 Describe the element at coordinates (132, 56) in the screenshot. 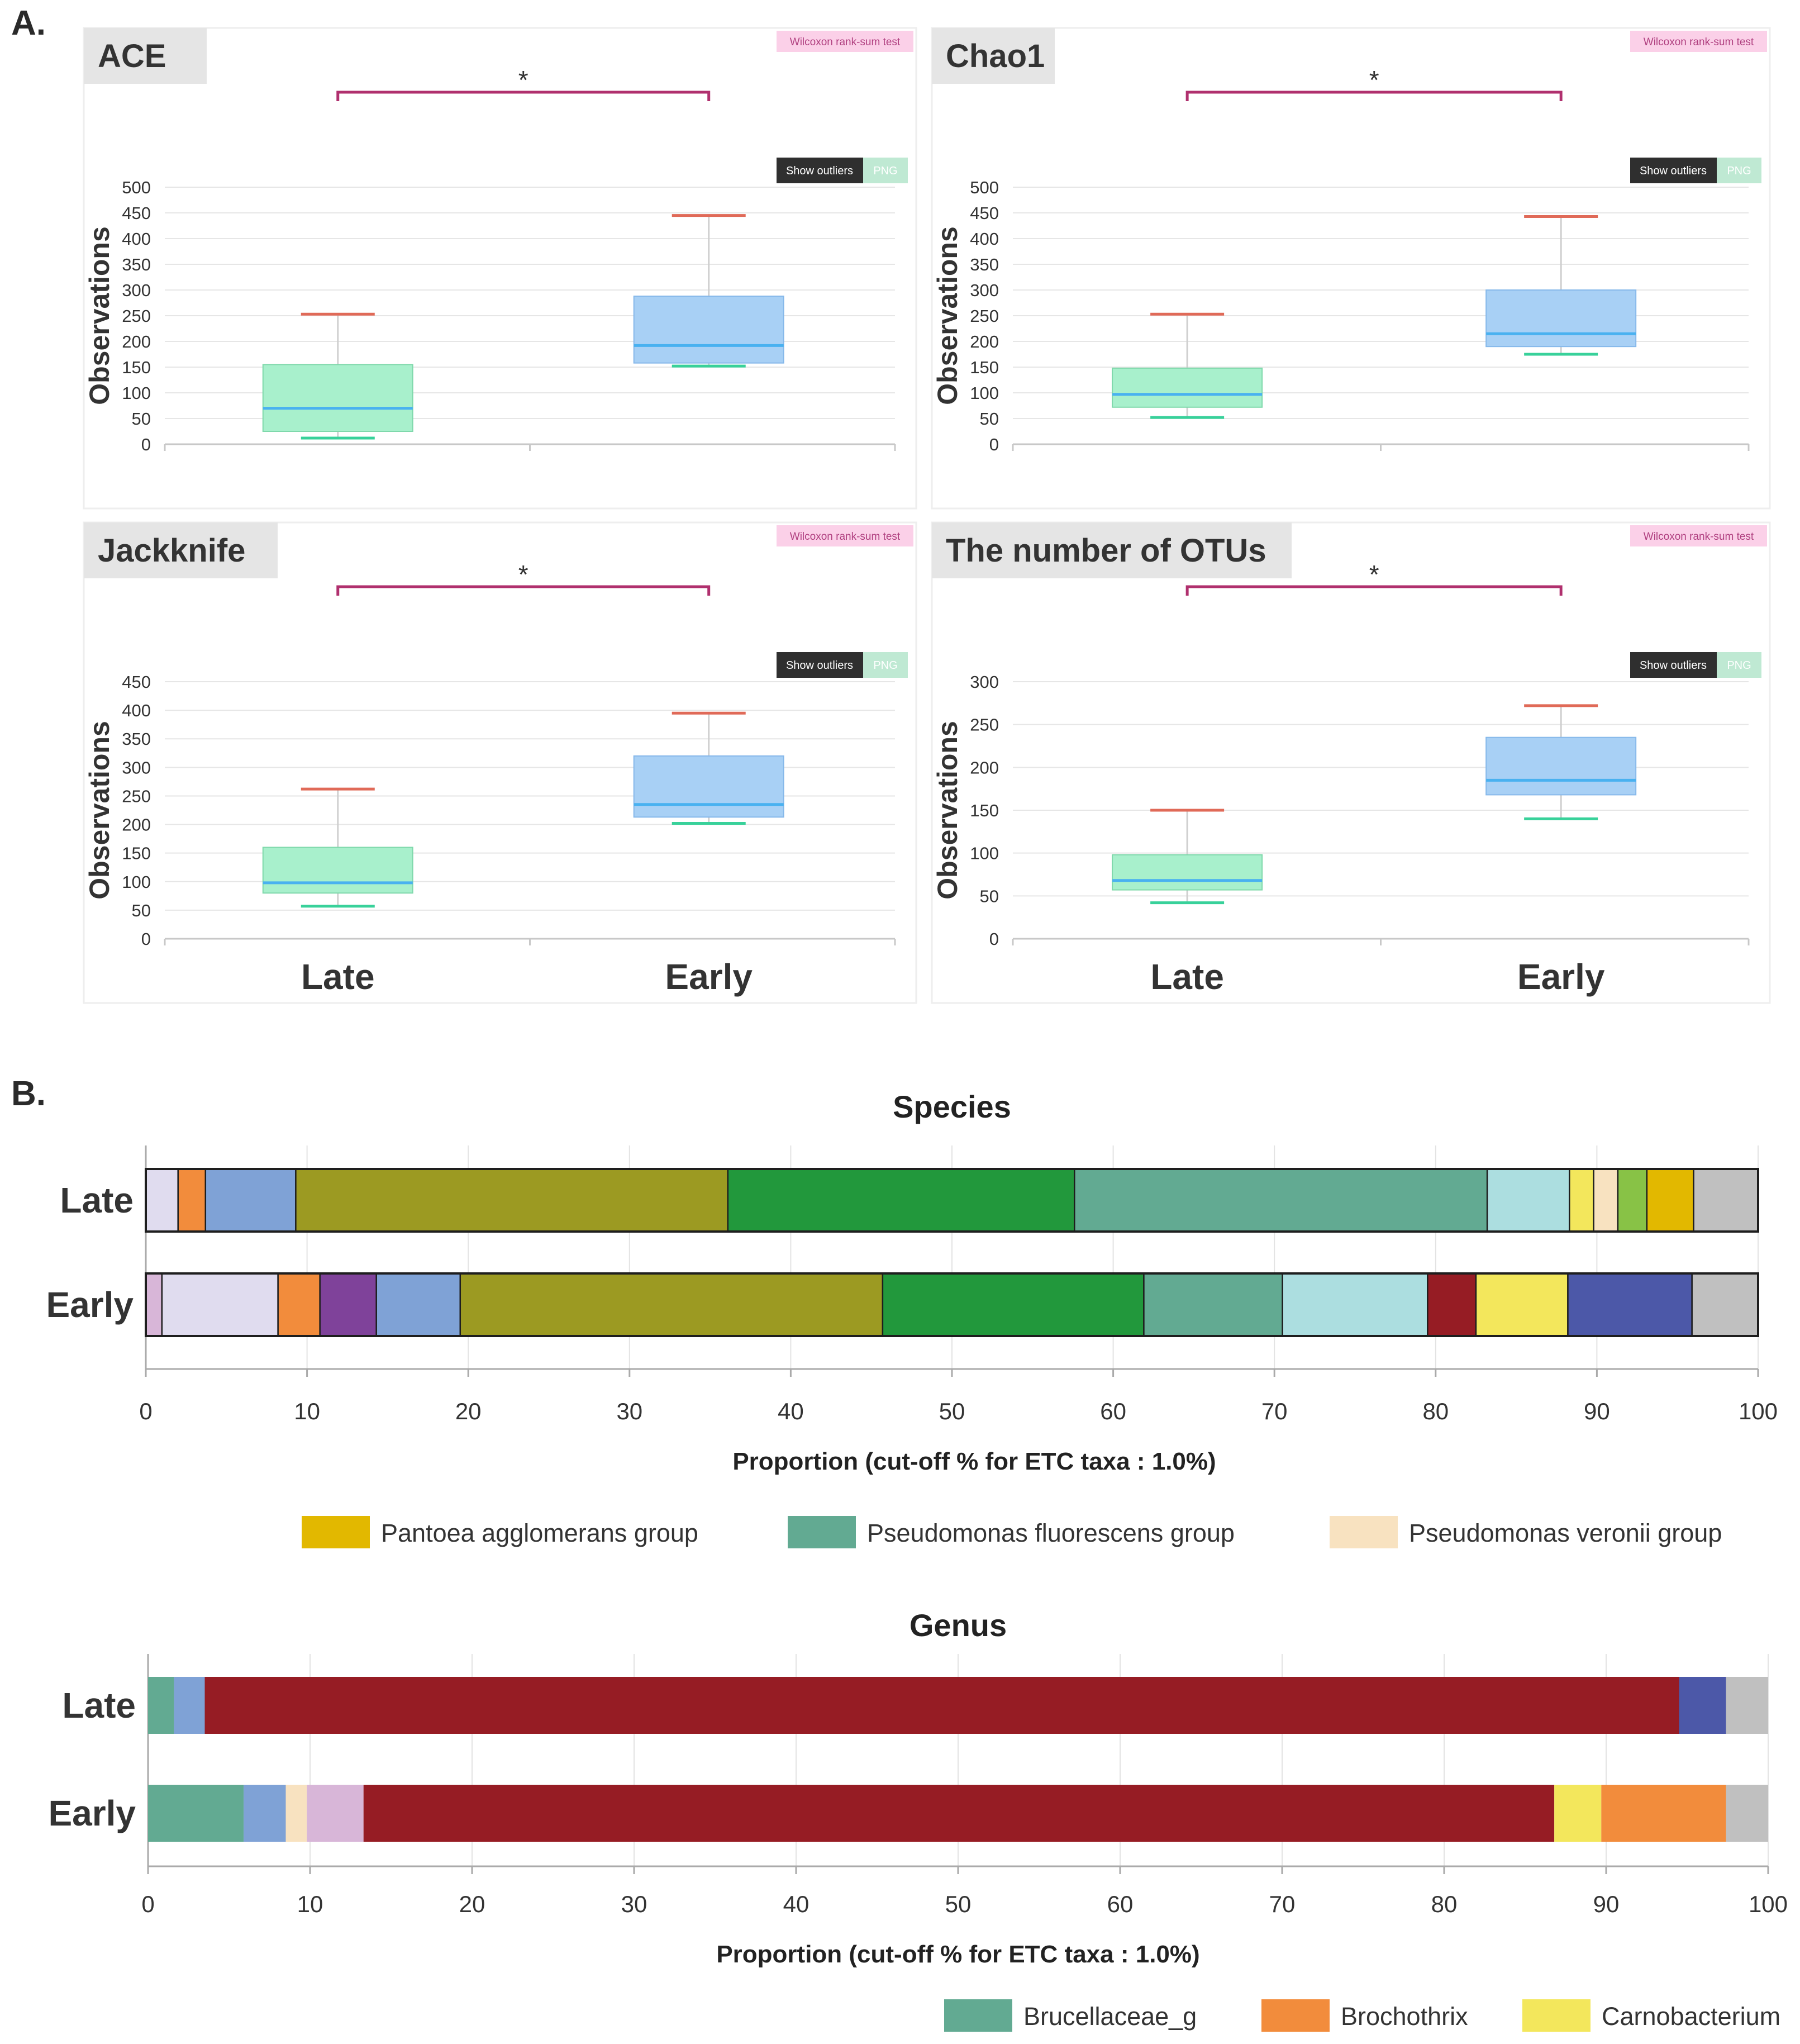

I see `chart-title: ACE` at that location.